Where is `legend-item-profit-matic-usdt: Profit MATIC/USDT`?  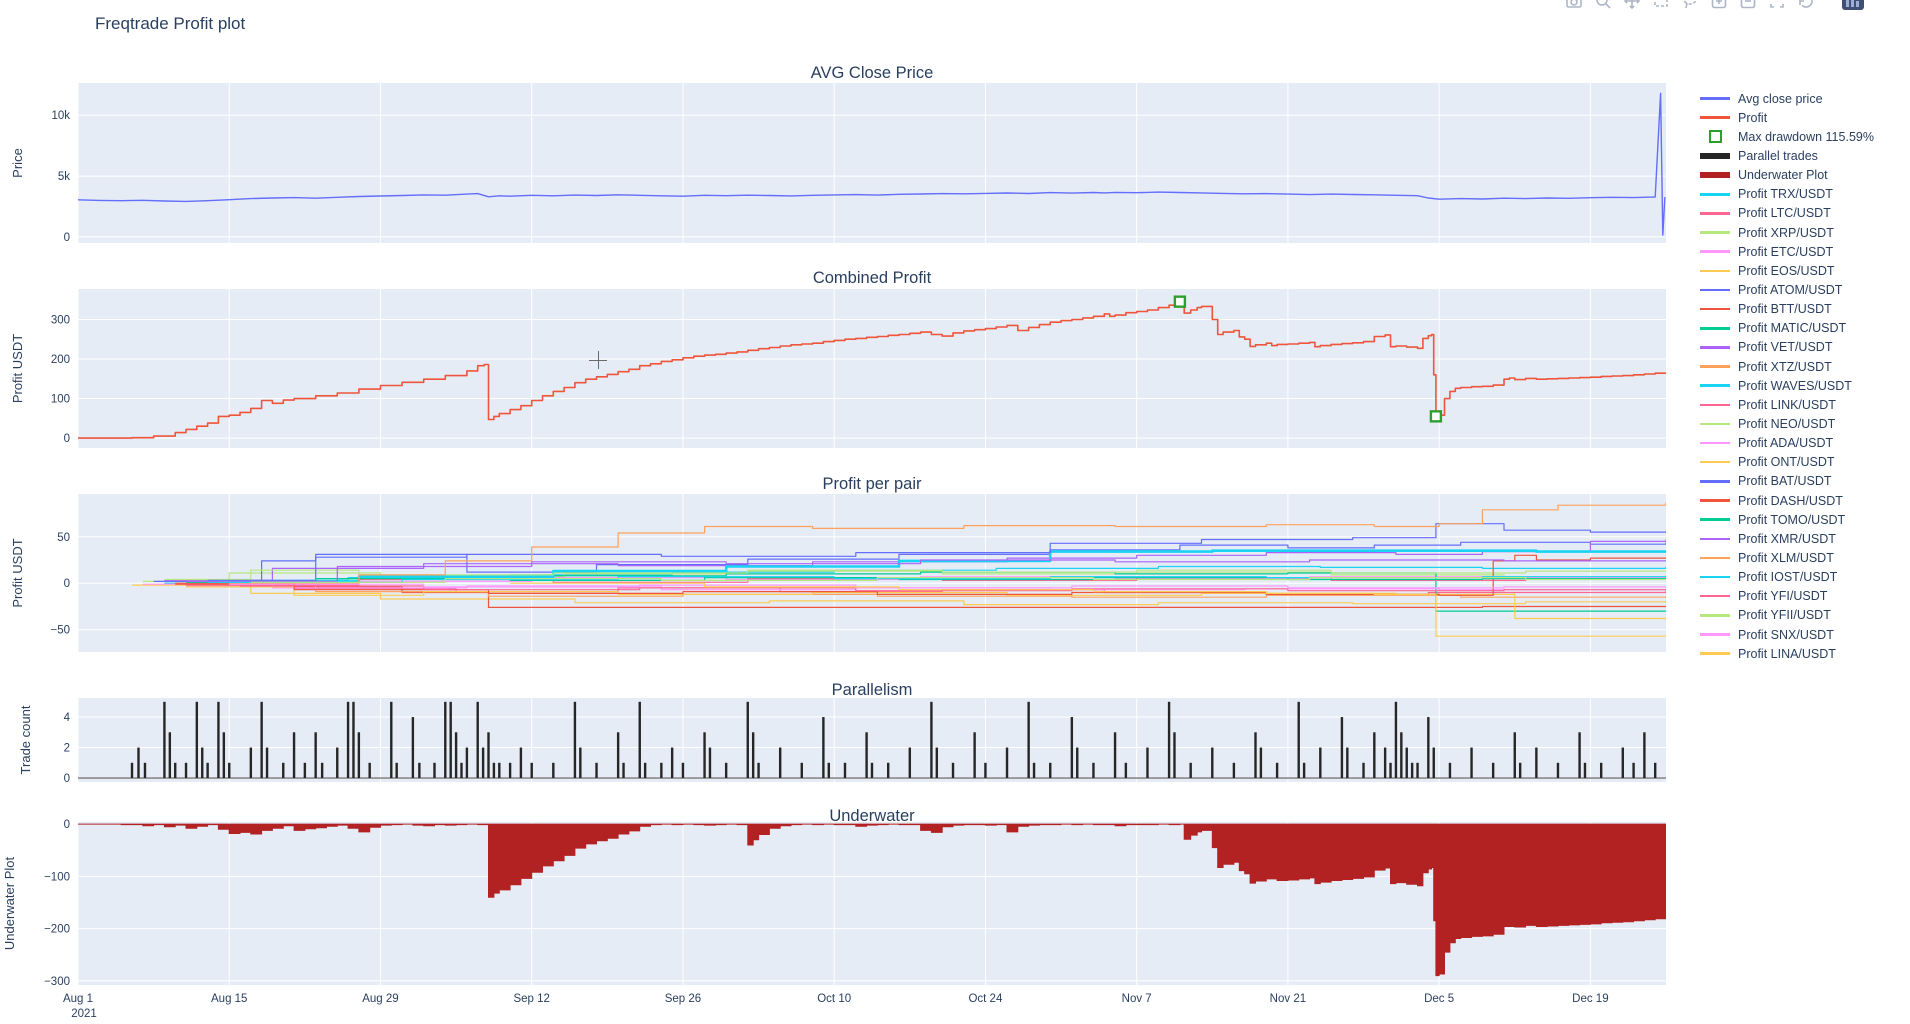 legend-item-profit-matic-usdt: Profit MATIC/USDT is located at coordinates (1787, 328).